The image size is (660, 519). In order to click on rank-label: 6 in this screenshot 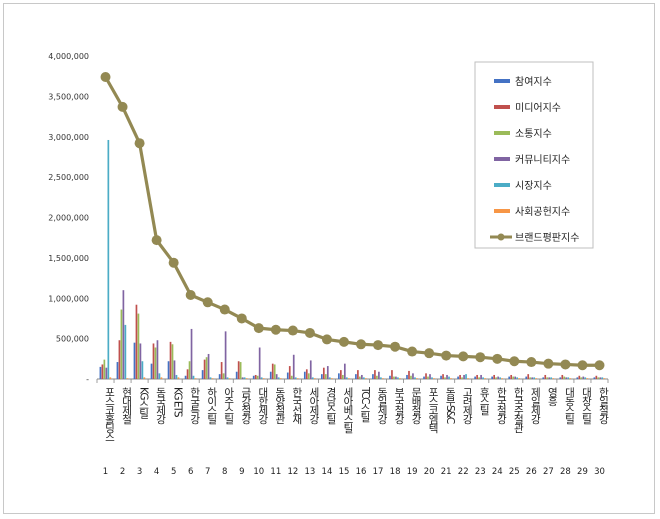, I will do `click(190, 472)`.